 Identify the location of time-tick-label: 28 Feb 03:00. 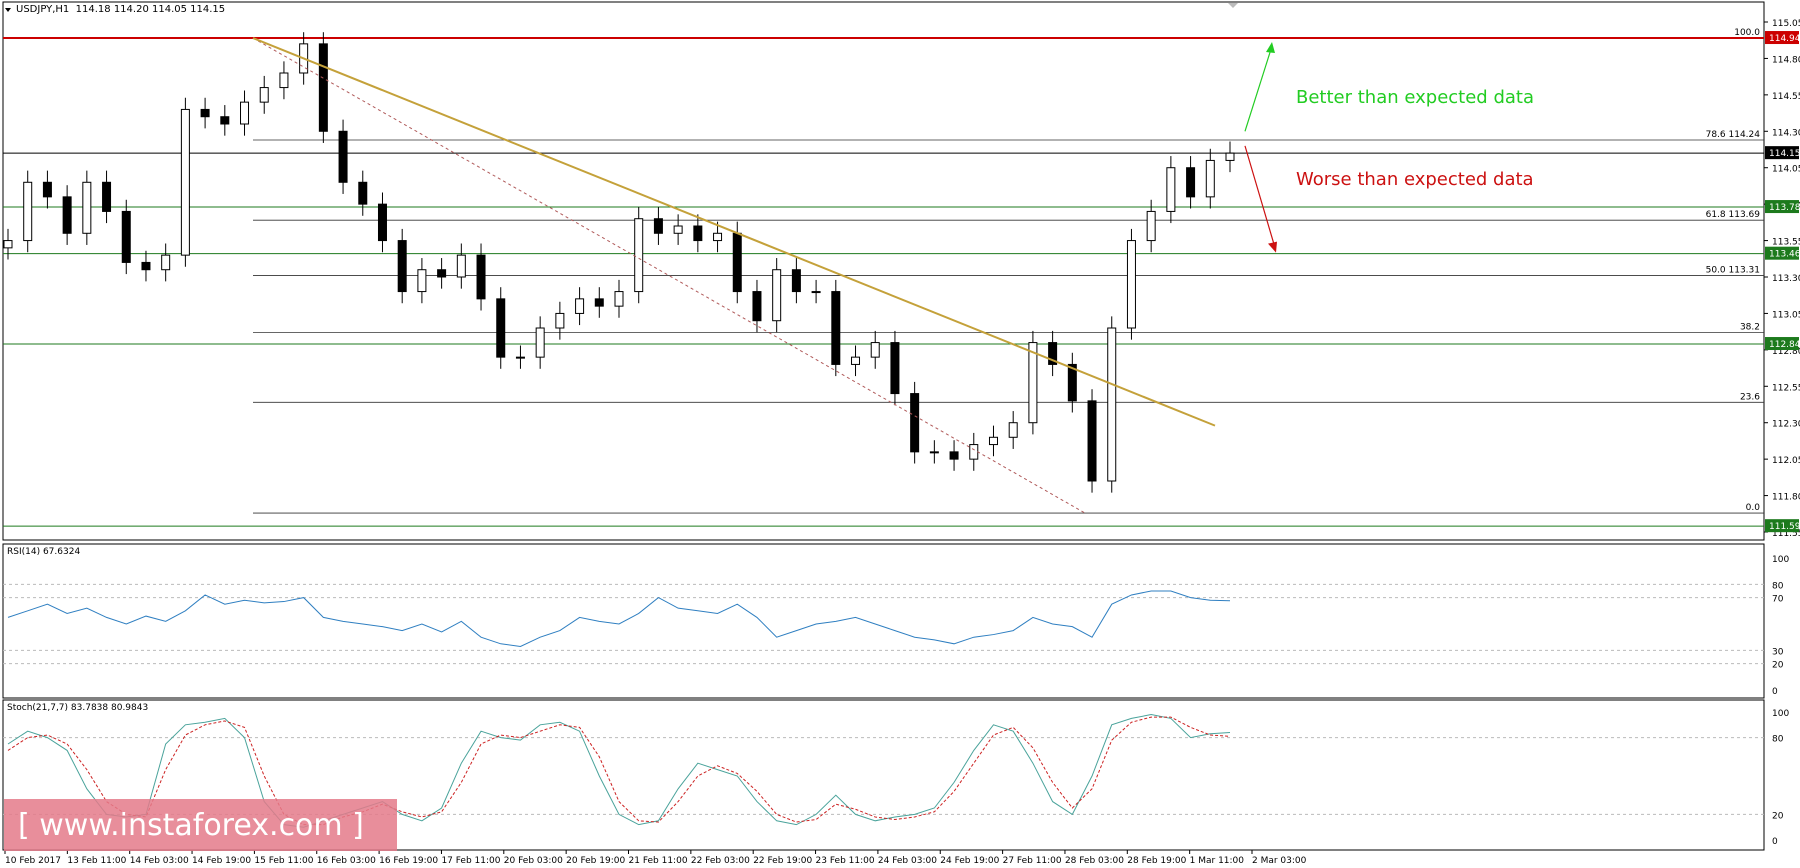
(1094, 861).